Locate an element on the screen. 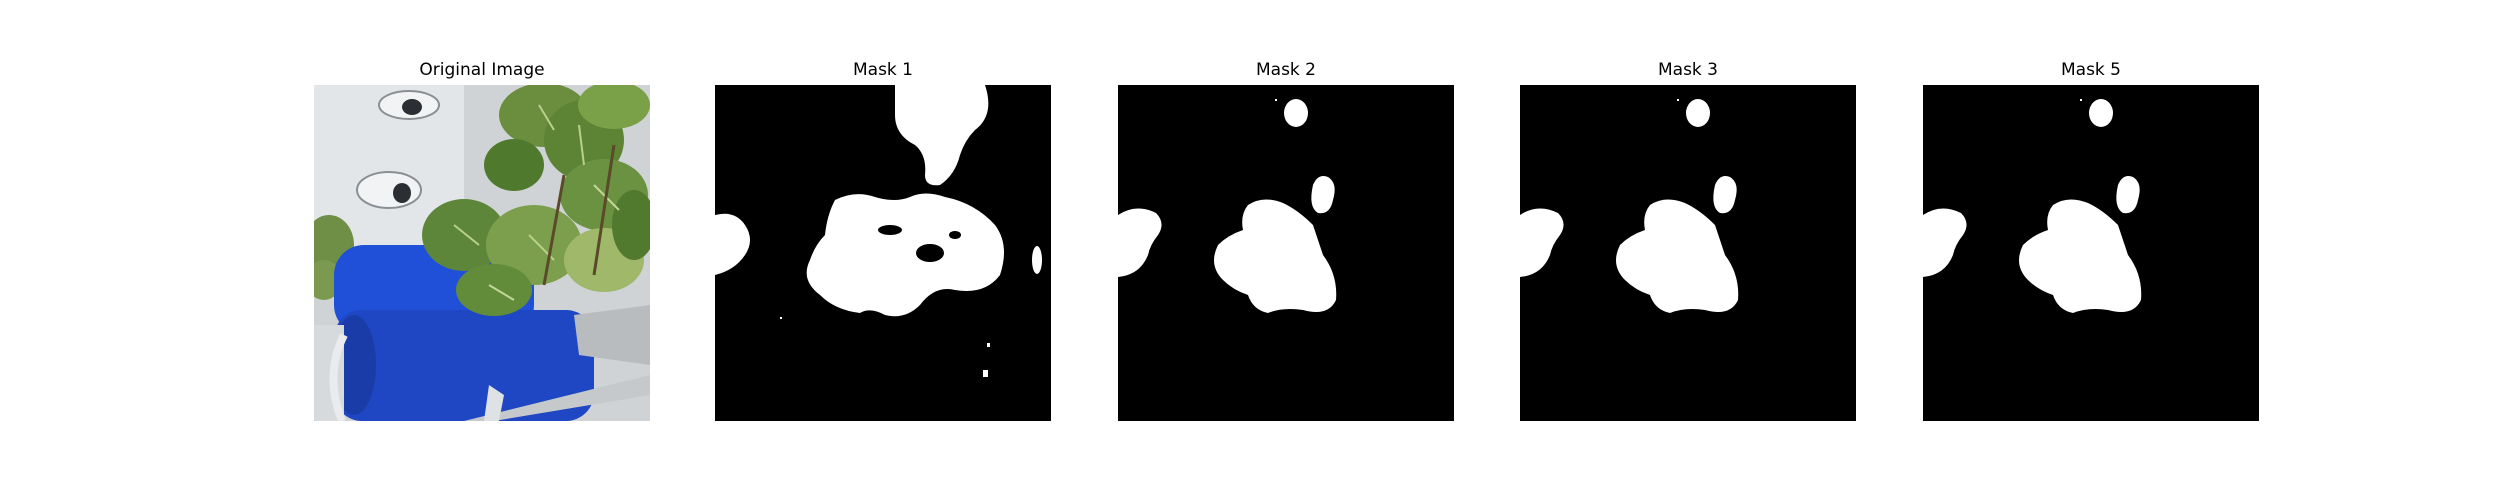 The image size is (2500, 500). mask-2-image is located at coordinates (1286, 253).